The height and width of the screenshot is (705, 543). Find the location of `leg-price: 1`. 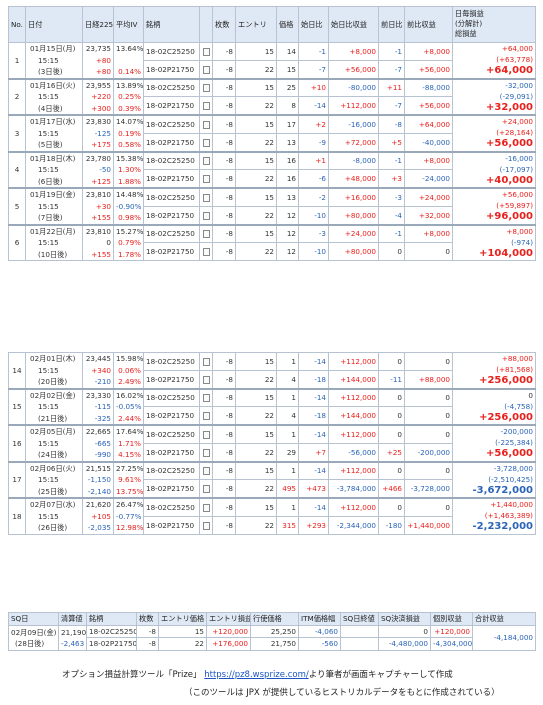

leg-price: 1 is located at coordinates (287, 433).